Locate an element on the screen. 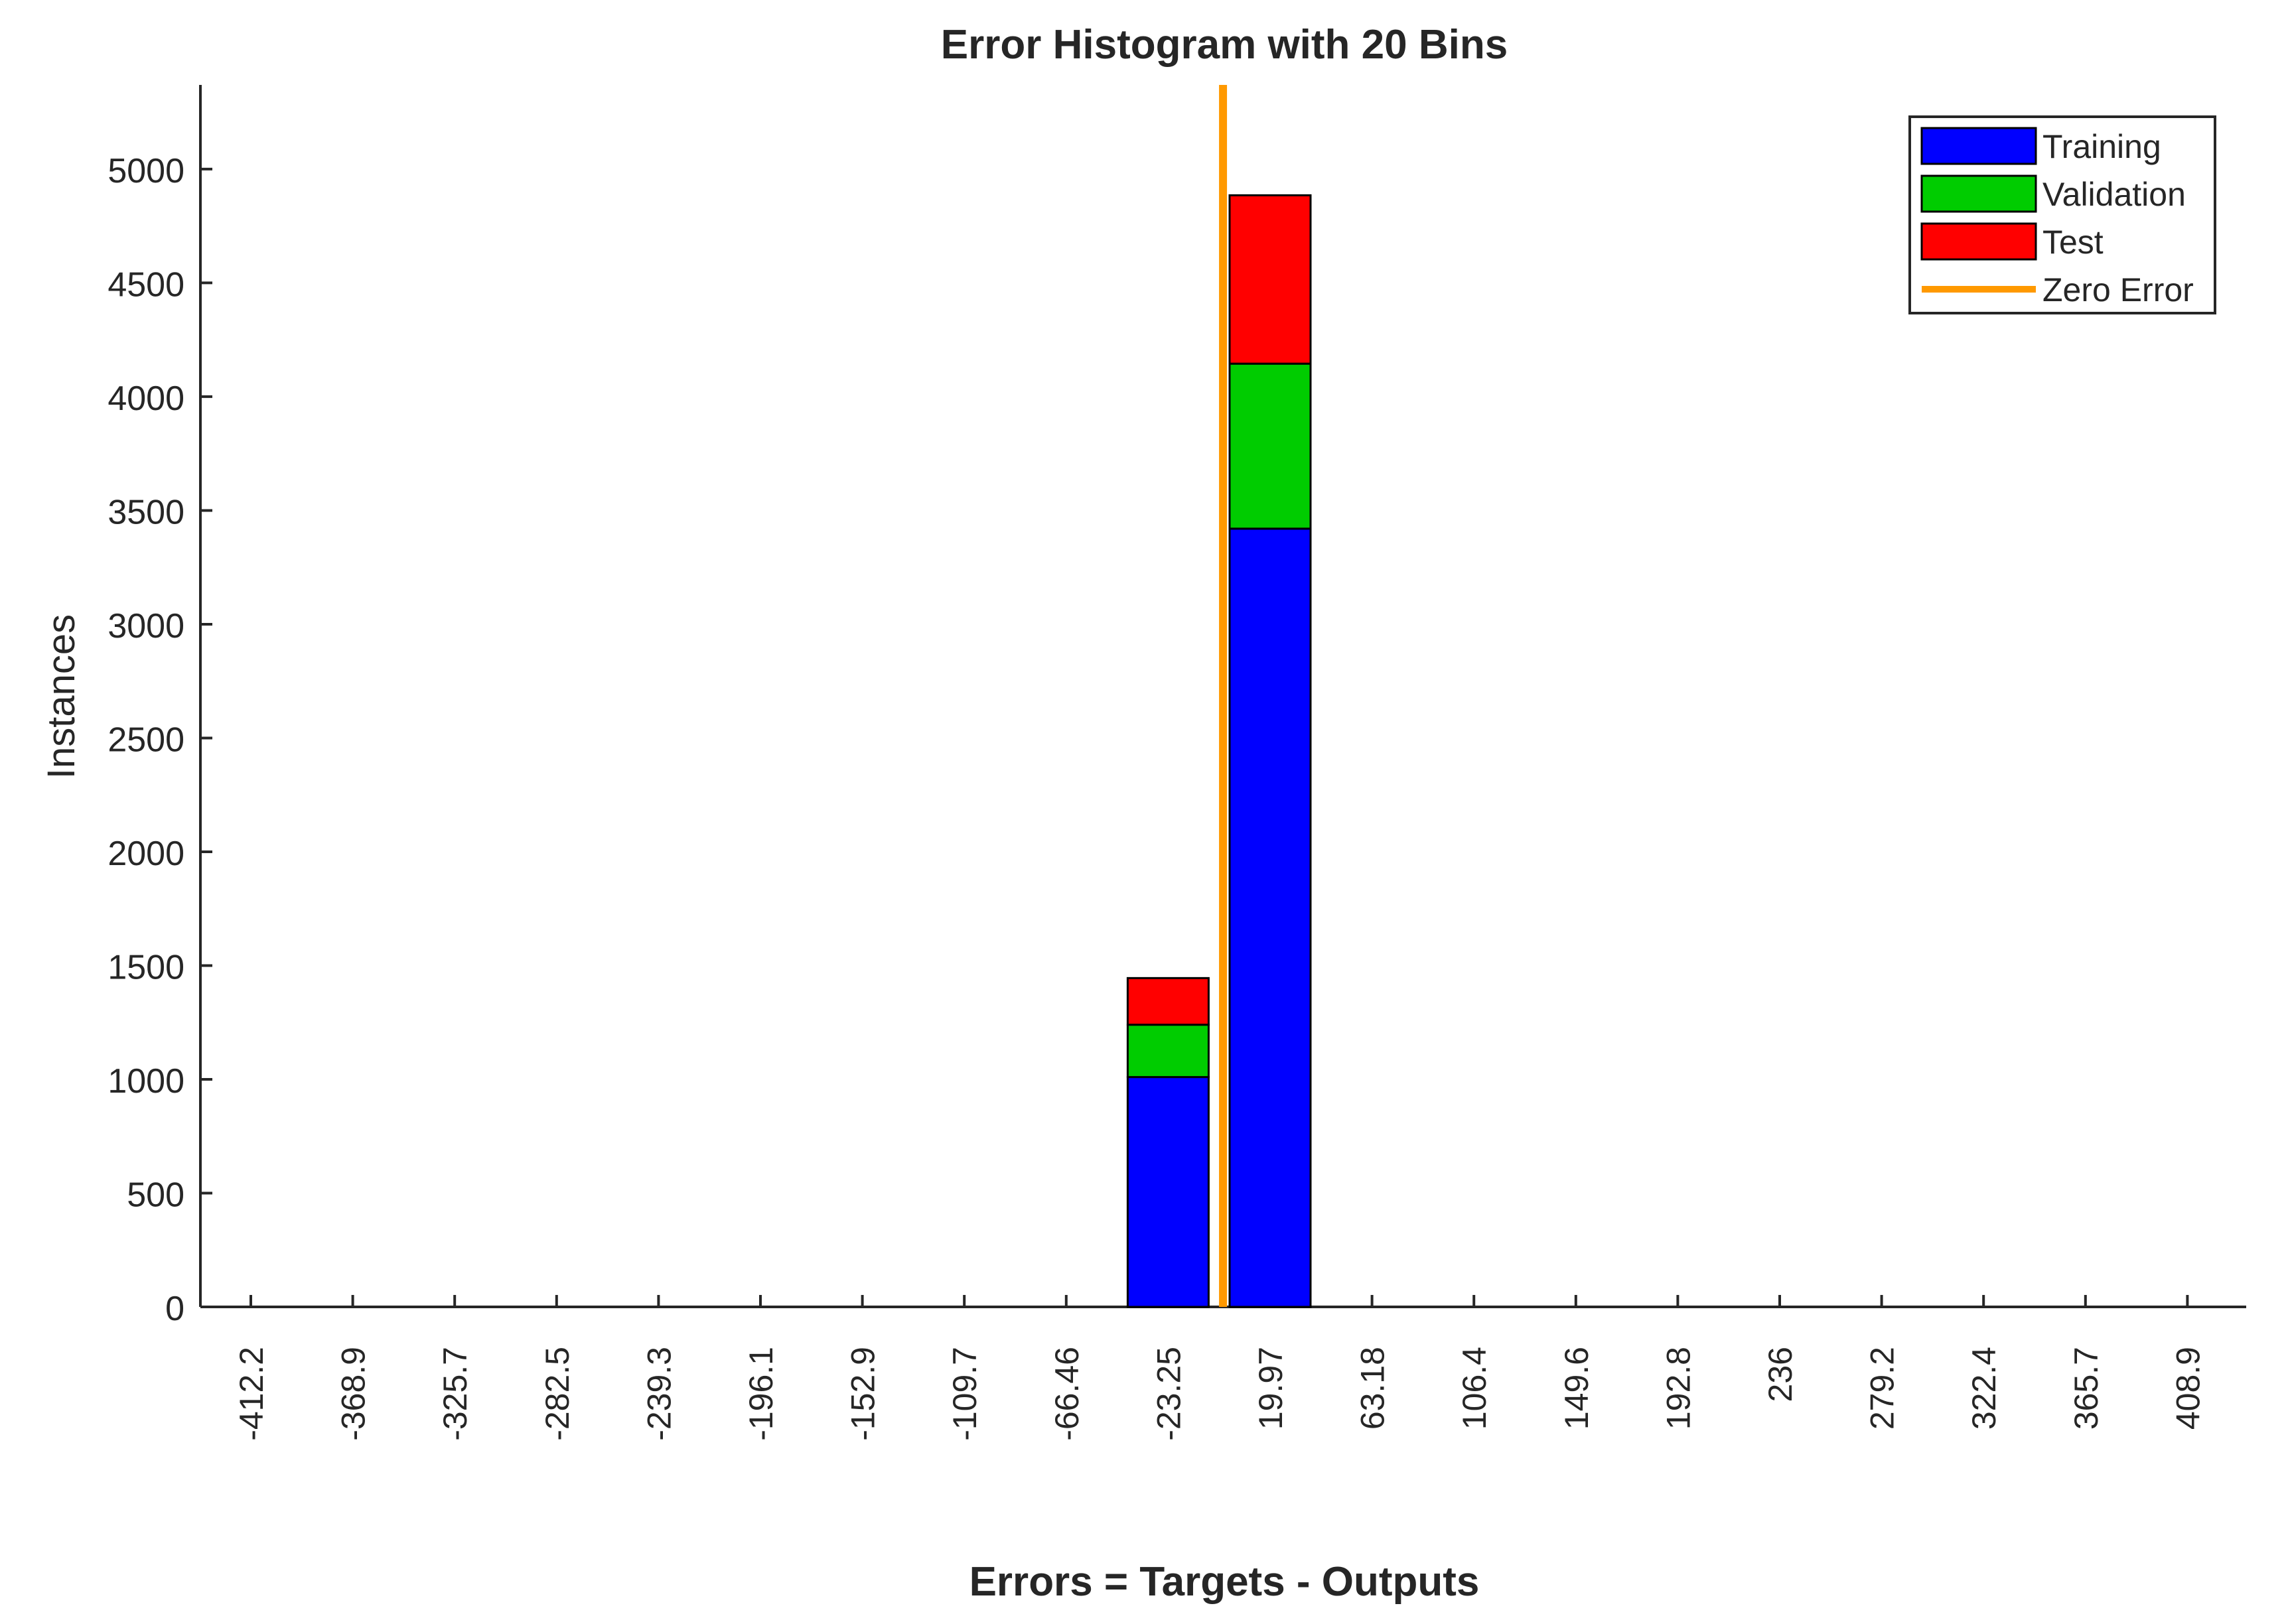 The width and height of the screenshot is (2288, 1624). y-tick-label: 3000 is located at coordinates (145, 626).